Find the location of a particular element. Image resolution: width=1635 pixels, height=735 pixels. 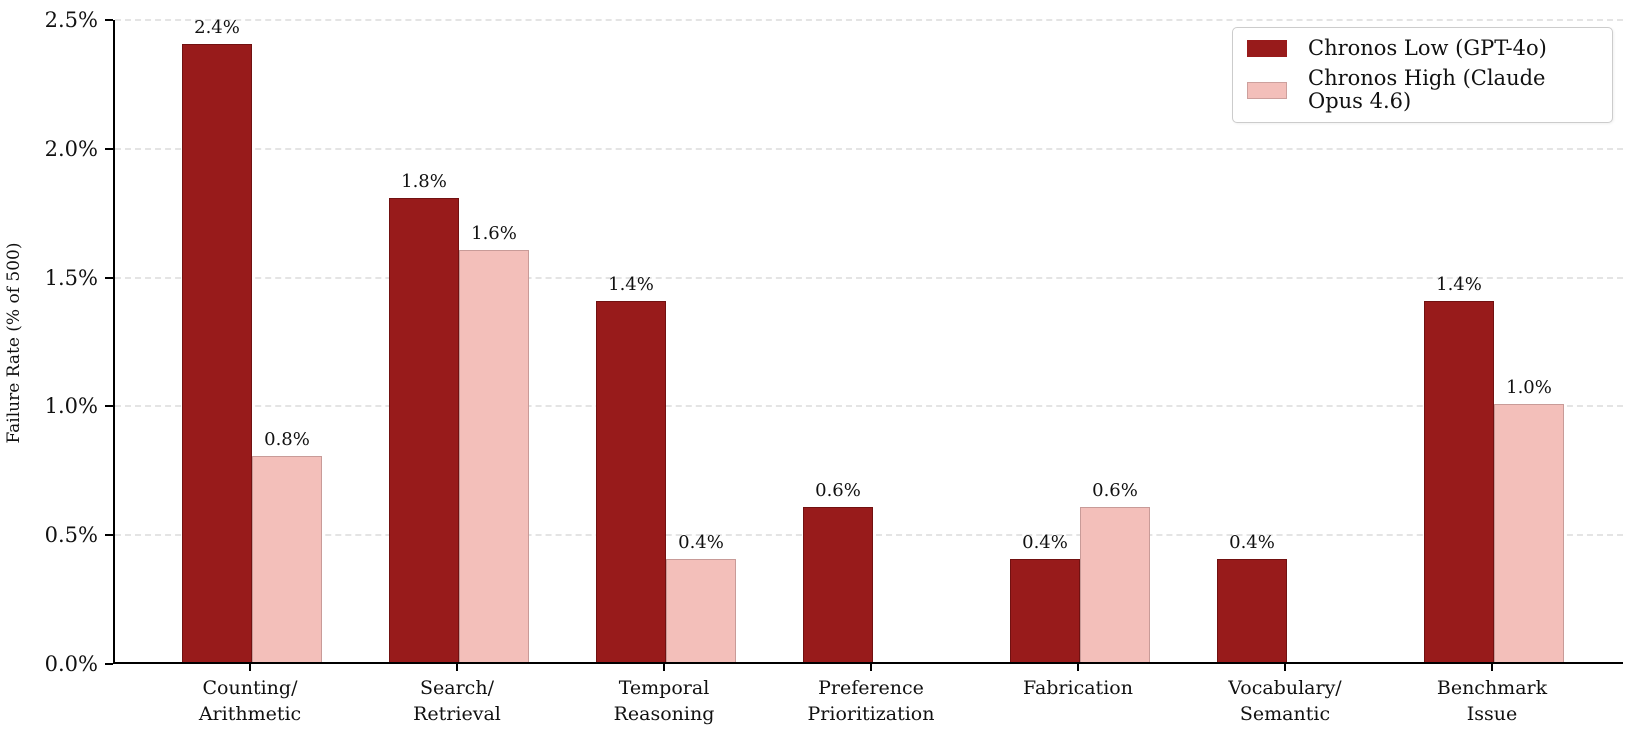

x-tick-label-0: Counting/ Arithmetic is located at coordinates (250, 701).